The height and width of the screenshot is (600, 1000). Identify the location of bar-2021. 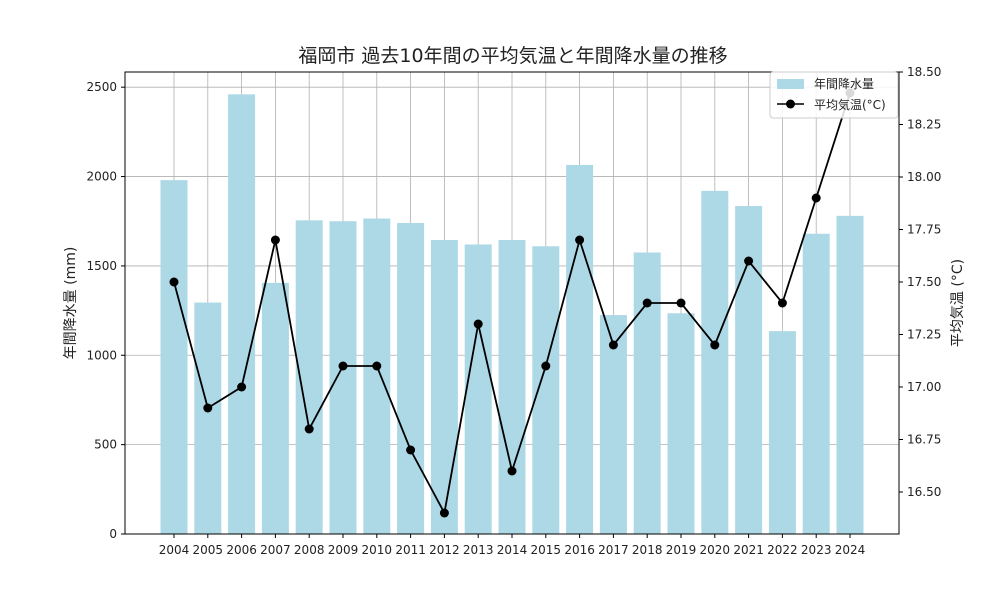
(749, 370).